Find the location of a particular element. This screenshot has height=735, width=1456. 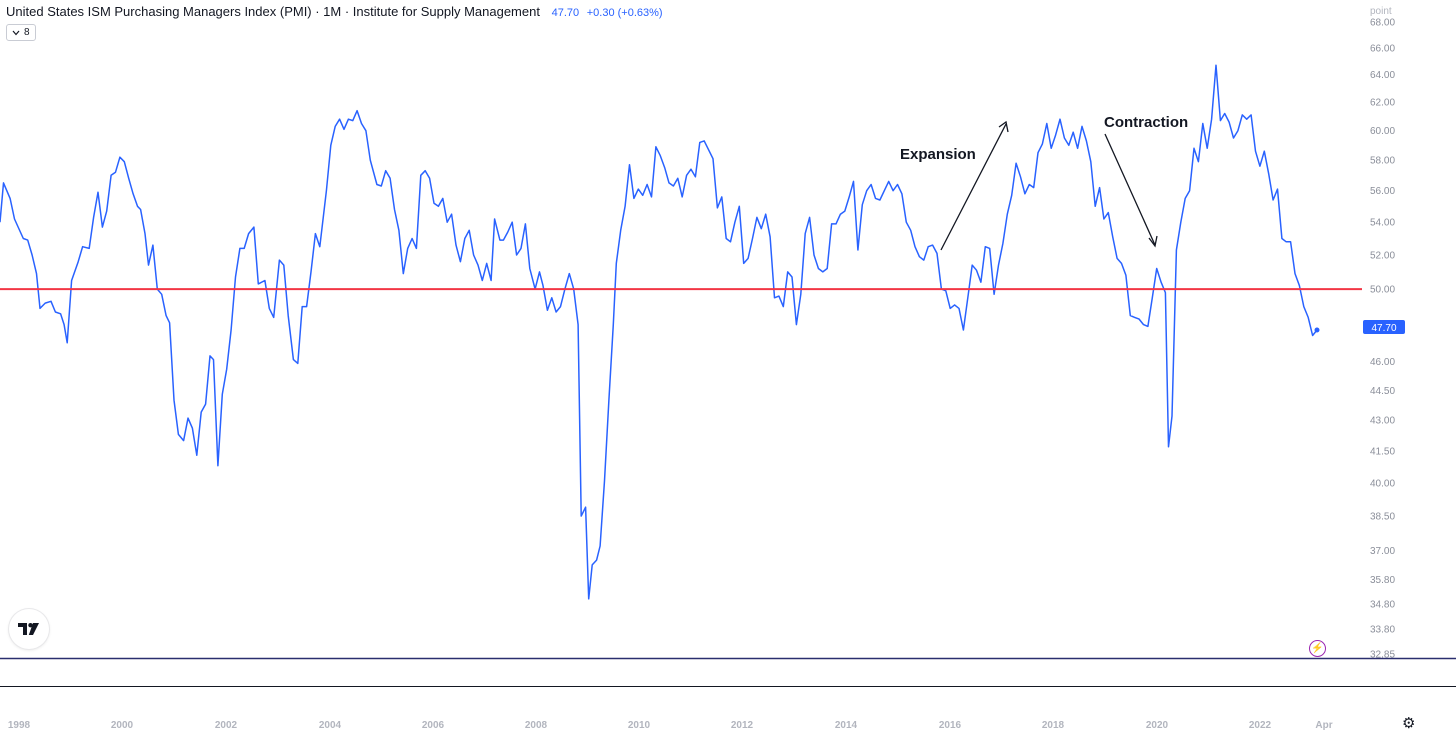

x-tick-label: Apr is located at coordinates (1323, 725).